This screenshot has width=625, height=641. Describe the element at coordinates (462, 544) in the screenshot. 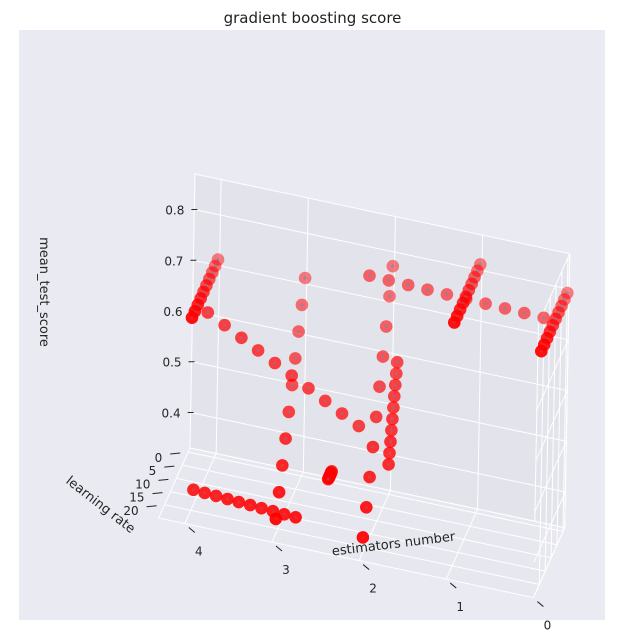

I see `grid-line-x` at that location.